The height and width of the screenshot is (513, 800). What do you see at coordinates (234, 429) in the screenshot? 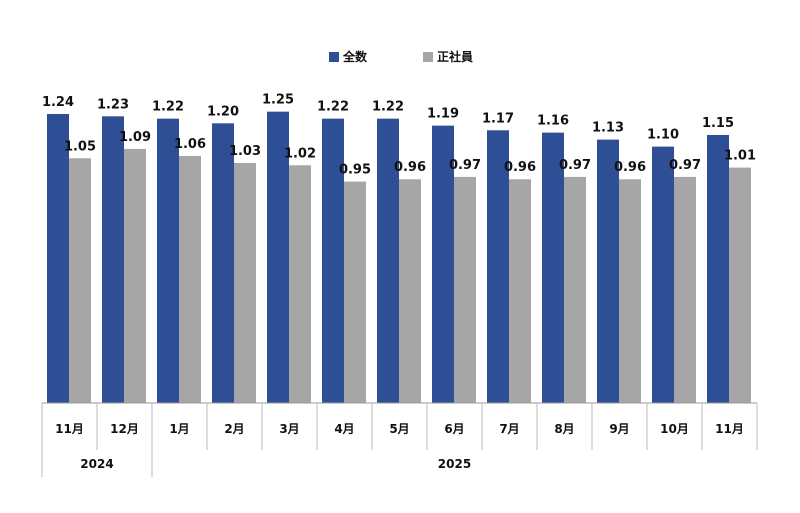
I see `x-tick-label-3: 2月` at bounding box center [234, 429].